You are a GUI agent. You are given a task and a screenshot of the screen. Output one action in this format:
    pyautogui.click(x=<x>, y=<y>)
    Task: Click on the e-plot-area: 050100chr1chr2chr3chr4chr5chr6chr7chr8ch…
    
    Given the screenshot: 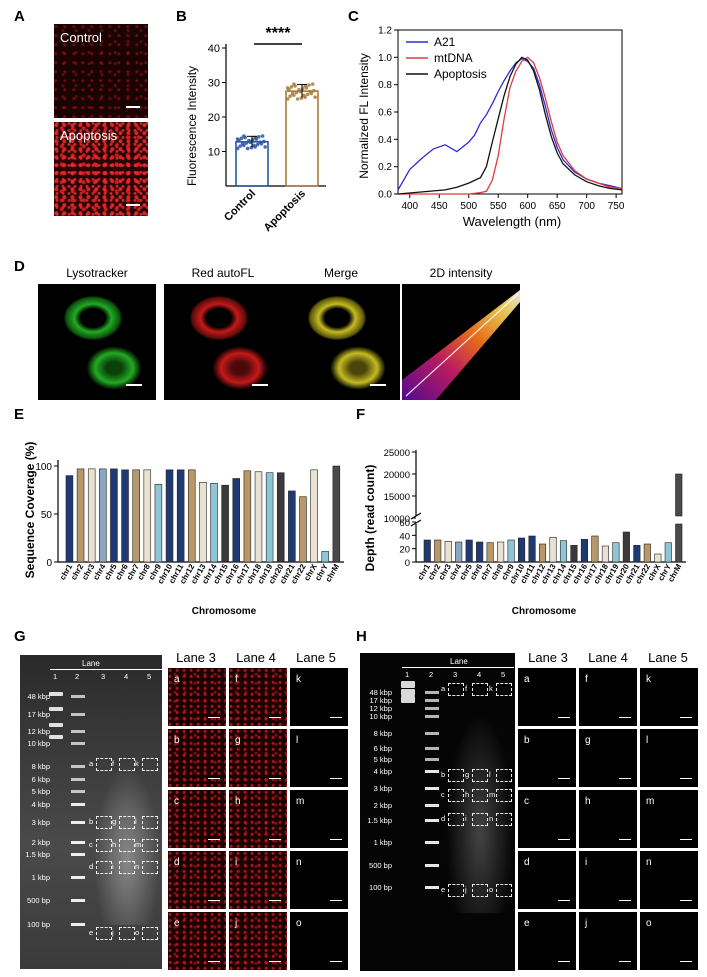 What is the action you would take?
    pyautogui.click(x=189, y=522)
    